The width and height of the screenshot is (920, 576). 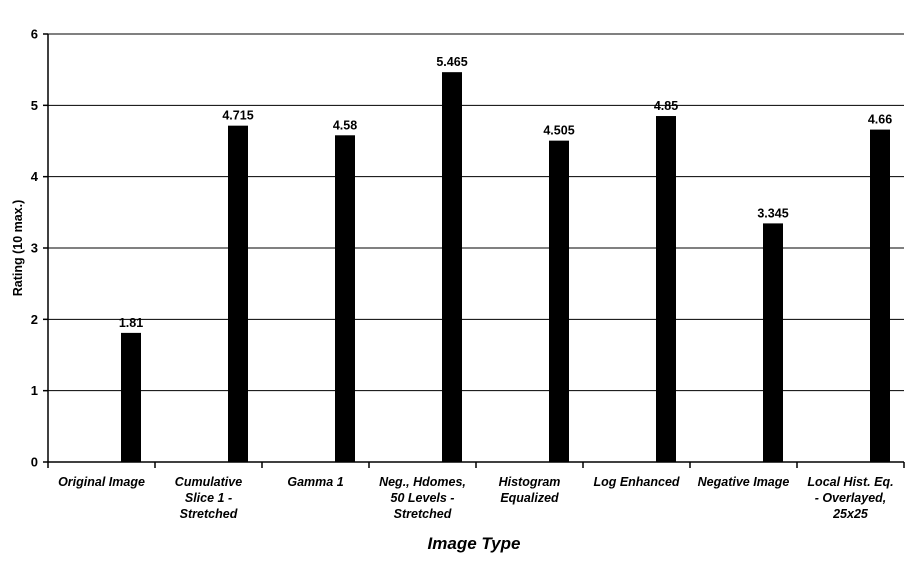 What do you see at coordinates (18, 248) in the screenshot?
I see `y-axis-title: Rating (10 max.)` at bounding box center [18, 248].